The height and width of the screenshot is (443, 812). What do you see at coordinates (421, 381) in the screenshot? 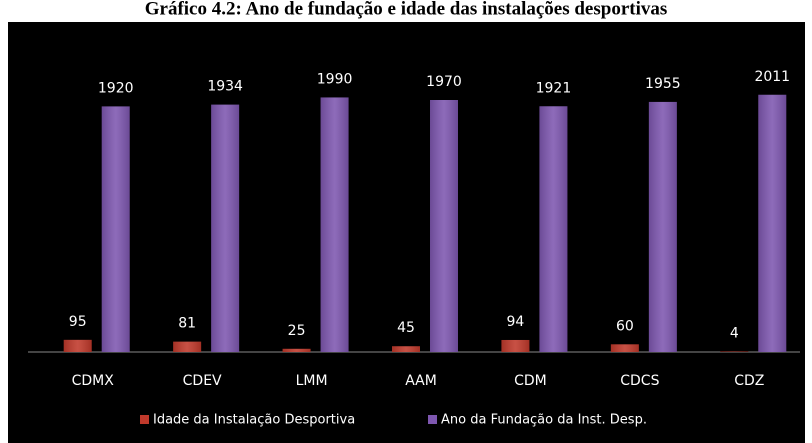
I see `x-tick-label: AAM` at bounding box center [421, 381].